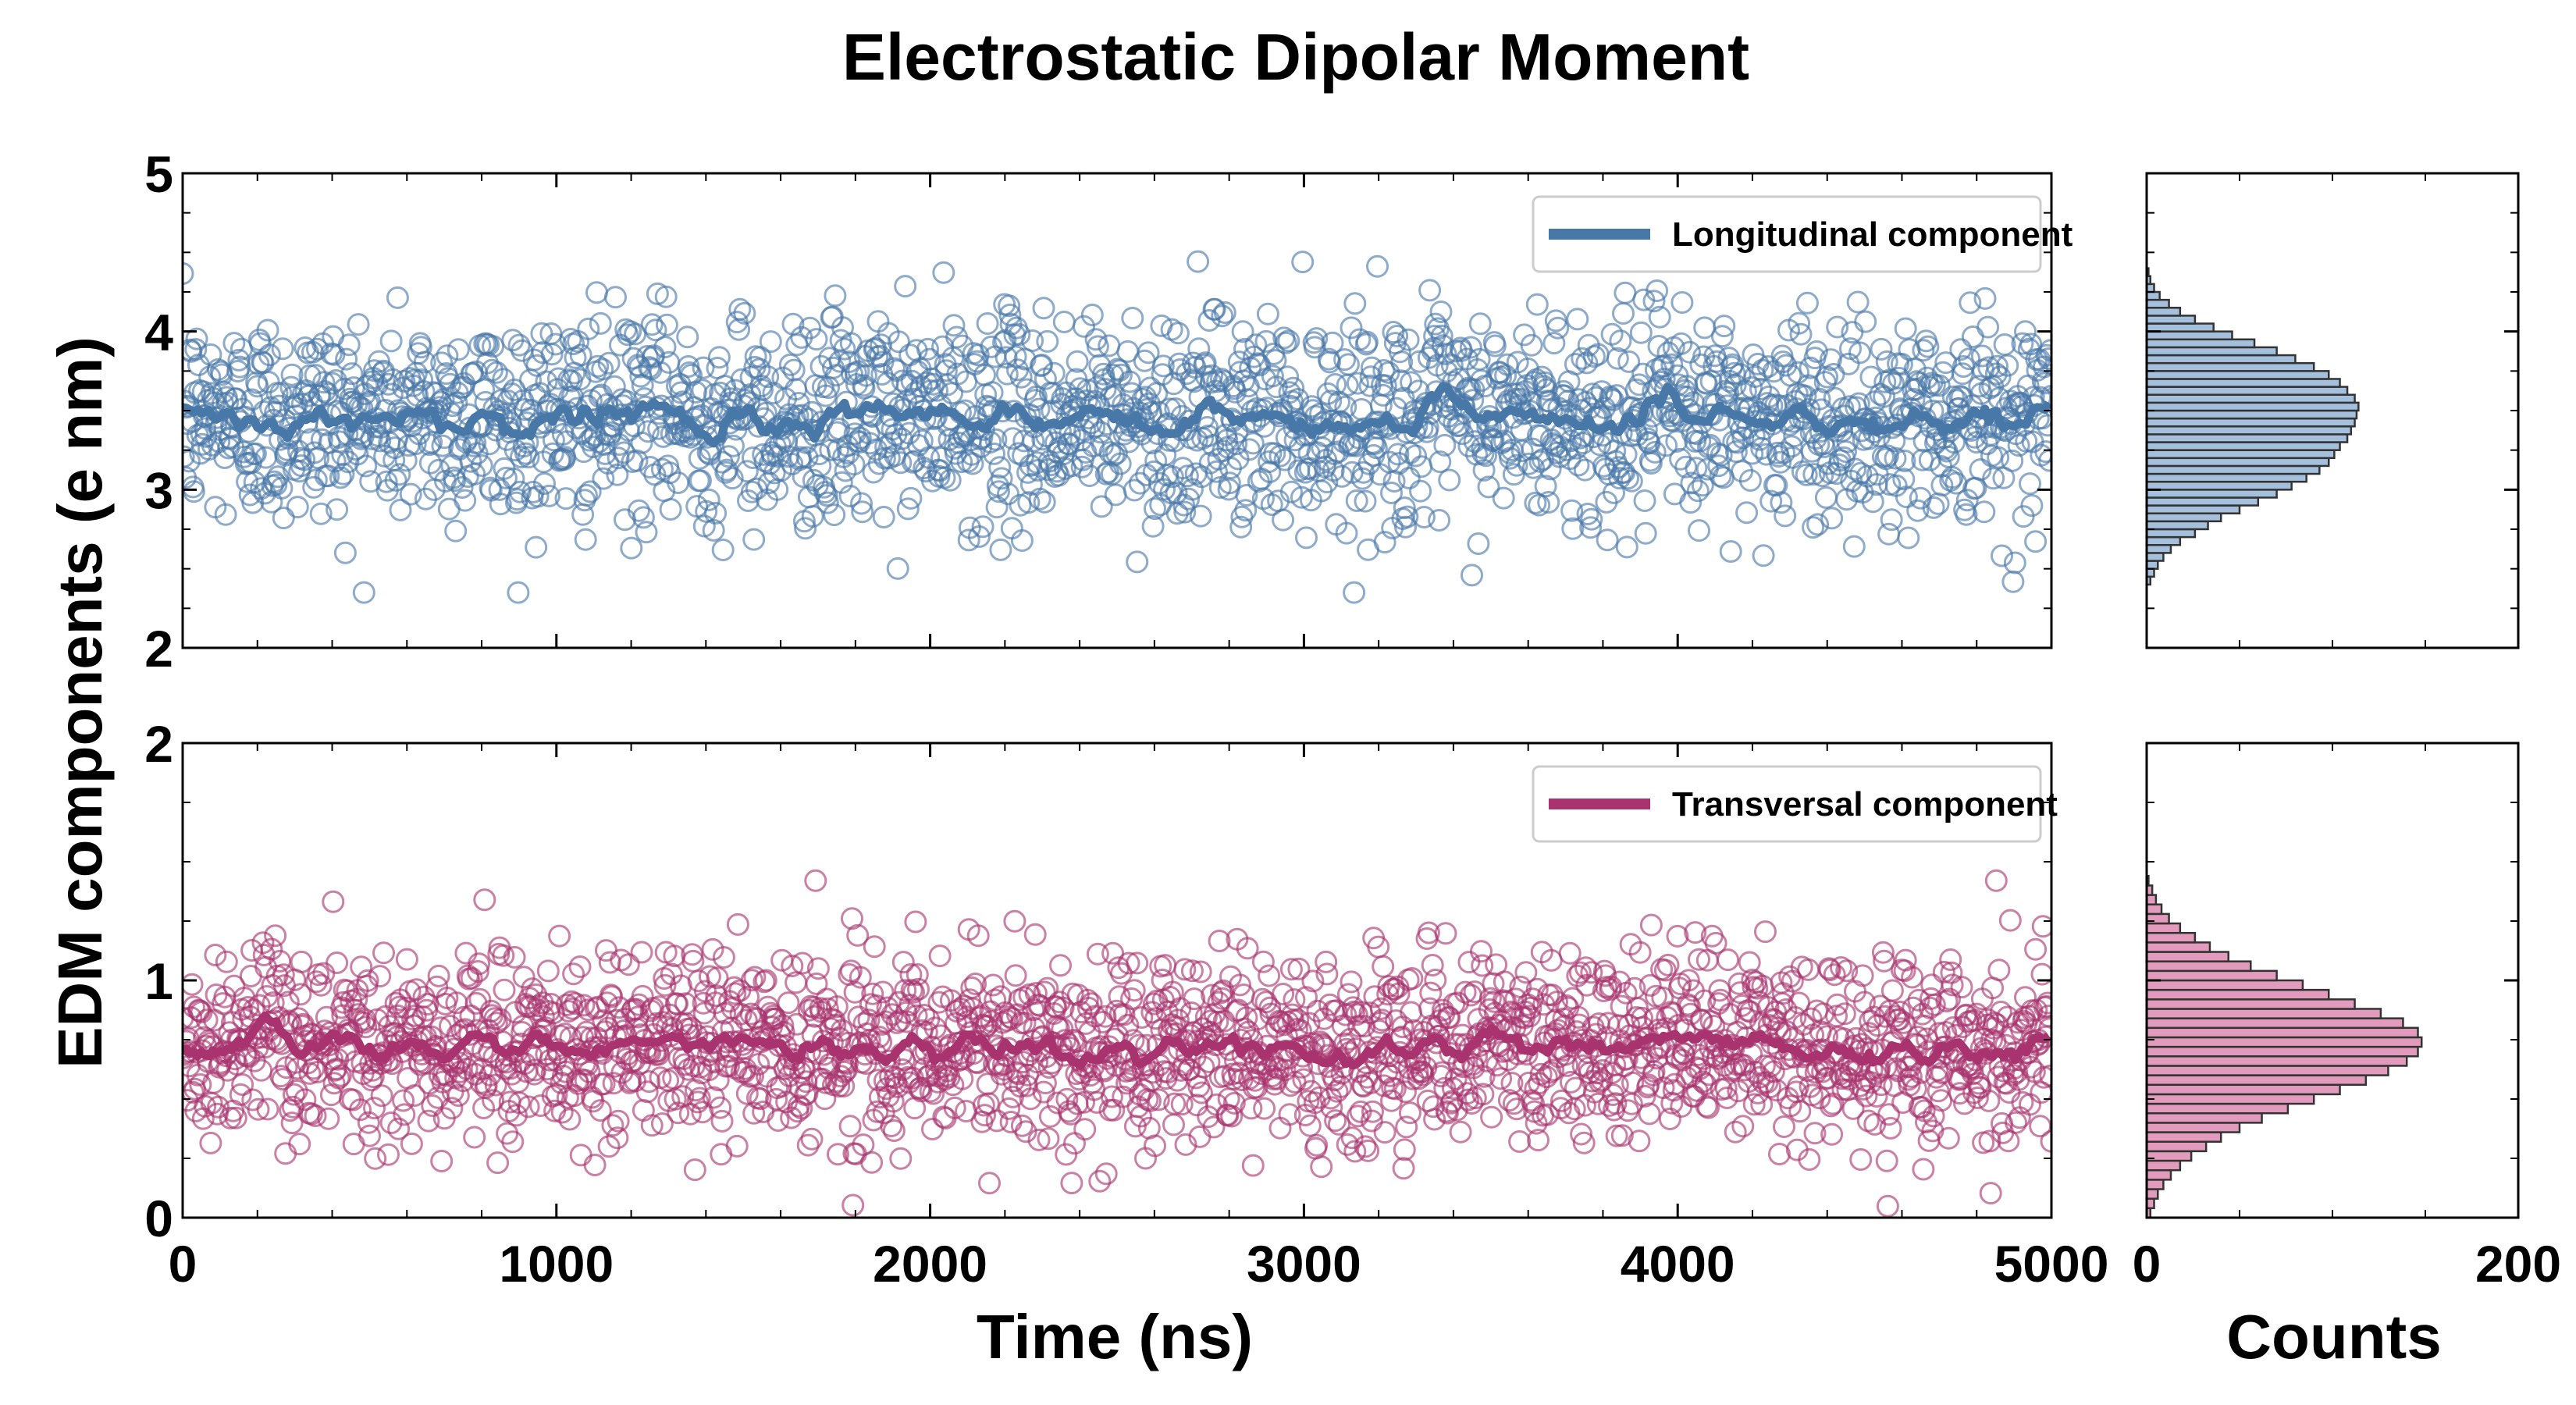 The width and height of the screenshot is (2576, 1405). Describe the element at coordinates (1117, 1041) in the screenshot. I see `transversal-running-mean-line` at that location.